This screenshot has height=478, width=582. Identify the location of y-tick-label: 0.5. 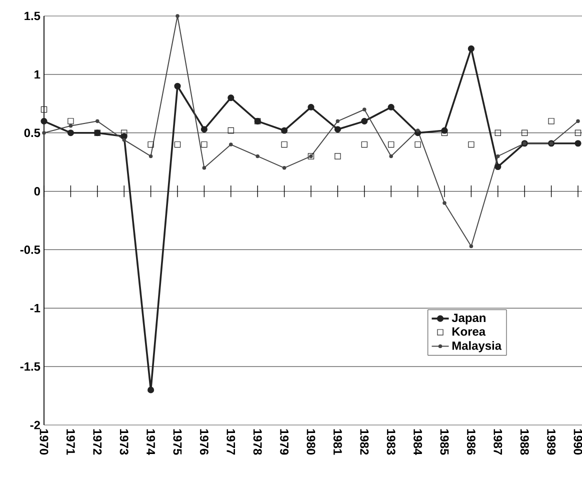
(32, 133).